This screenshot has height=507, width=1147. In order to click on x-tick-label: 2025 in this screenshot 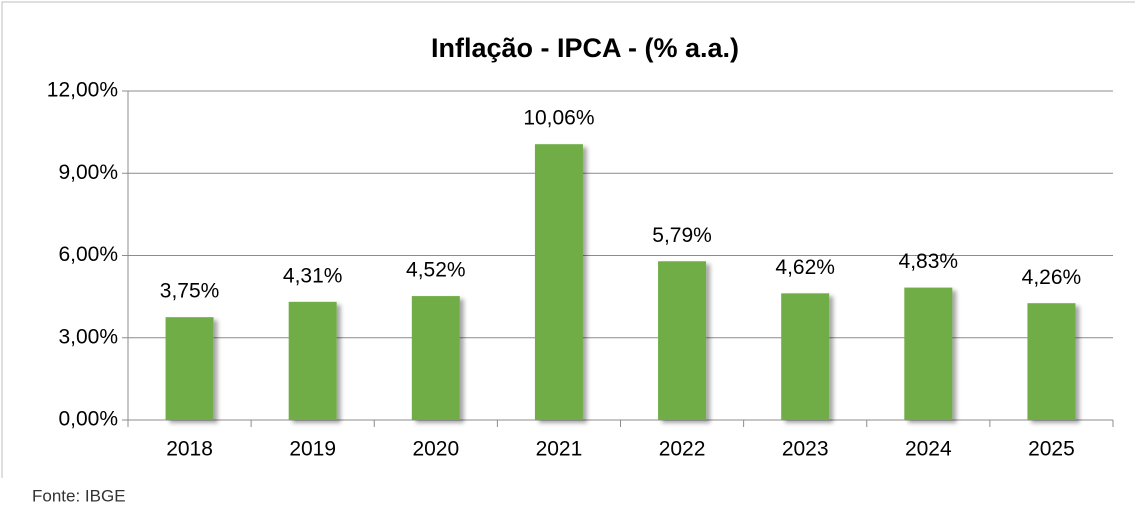, I will do `click(1051, 449)`.